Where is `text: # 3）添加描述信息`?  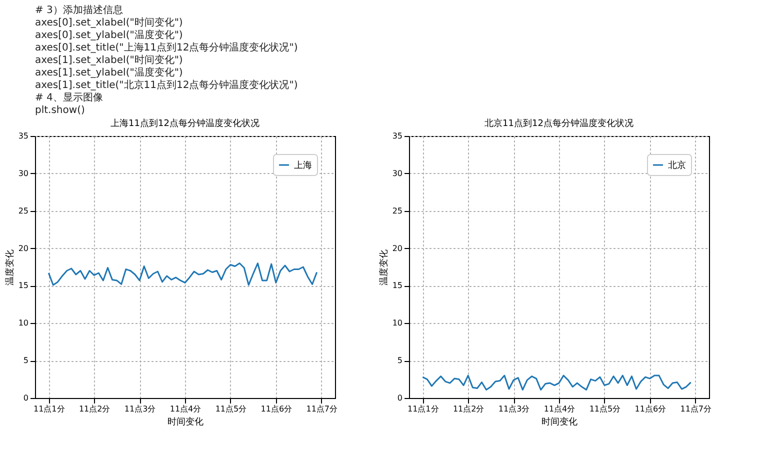
text: # 3）添加描述信息 is located at coordinates (79, 10).